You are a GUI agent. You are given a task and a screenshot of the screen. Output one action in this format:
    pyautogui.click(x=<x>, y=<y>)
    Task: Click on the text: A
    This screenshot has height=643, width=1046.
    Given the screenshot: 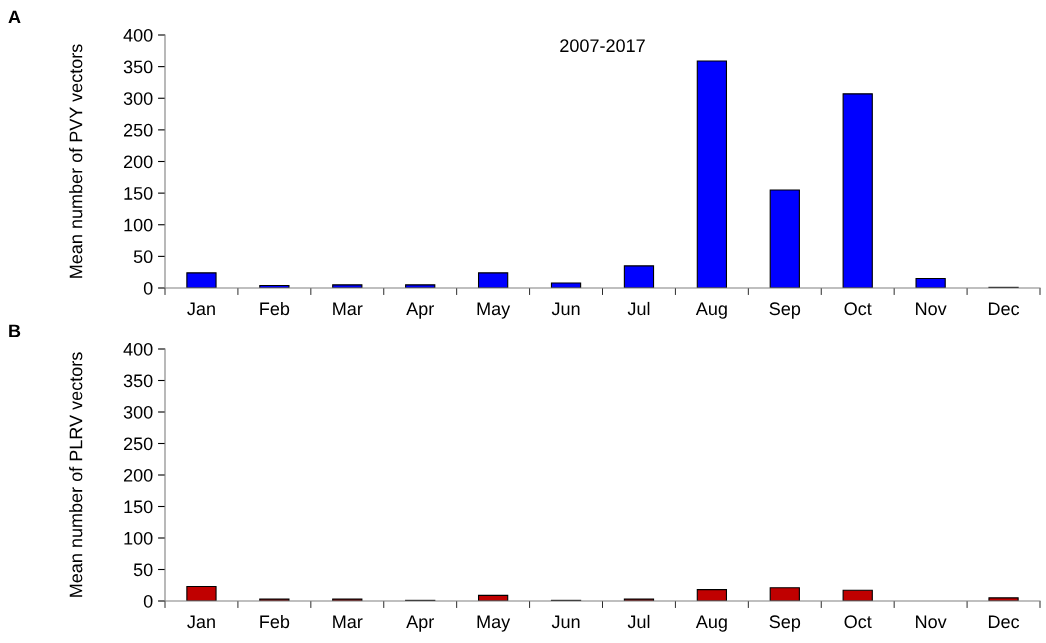 What is the action you would take?
    pyautogui.click(x=14, y=17)
    